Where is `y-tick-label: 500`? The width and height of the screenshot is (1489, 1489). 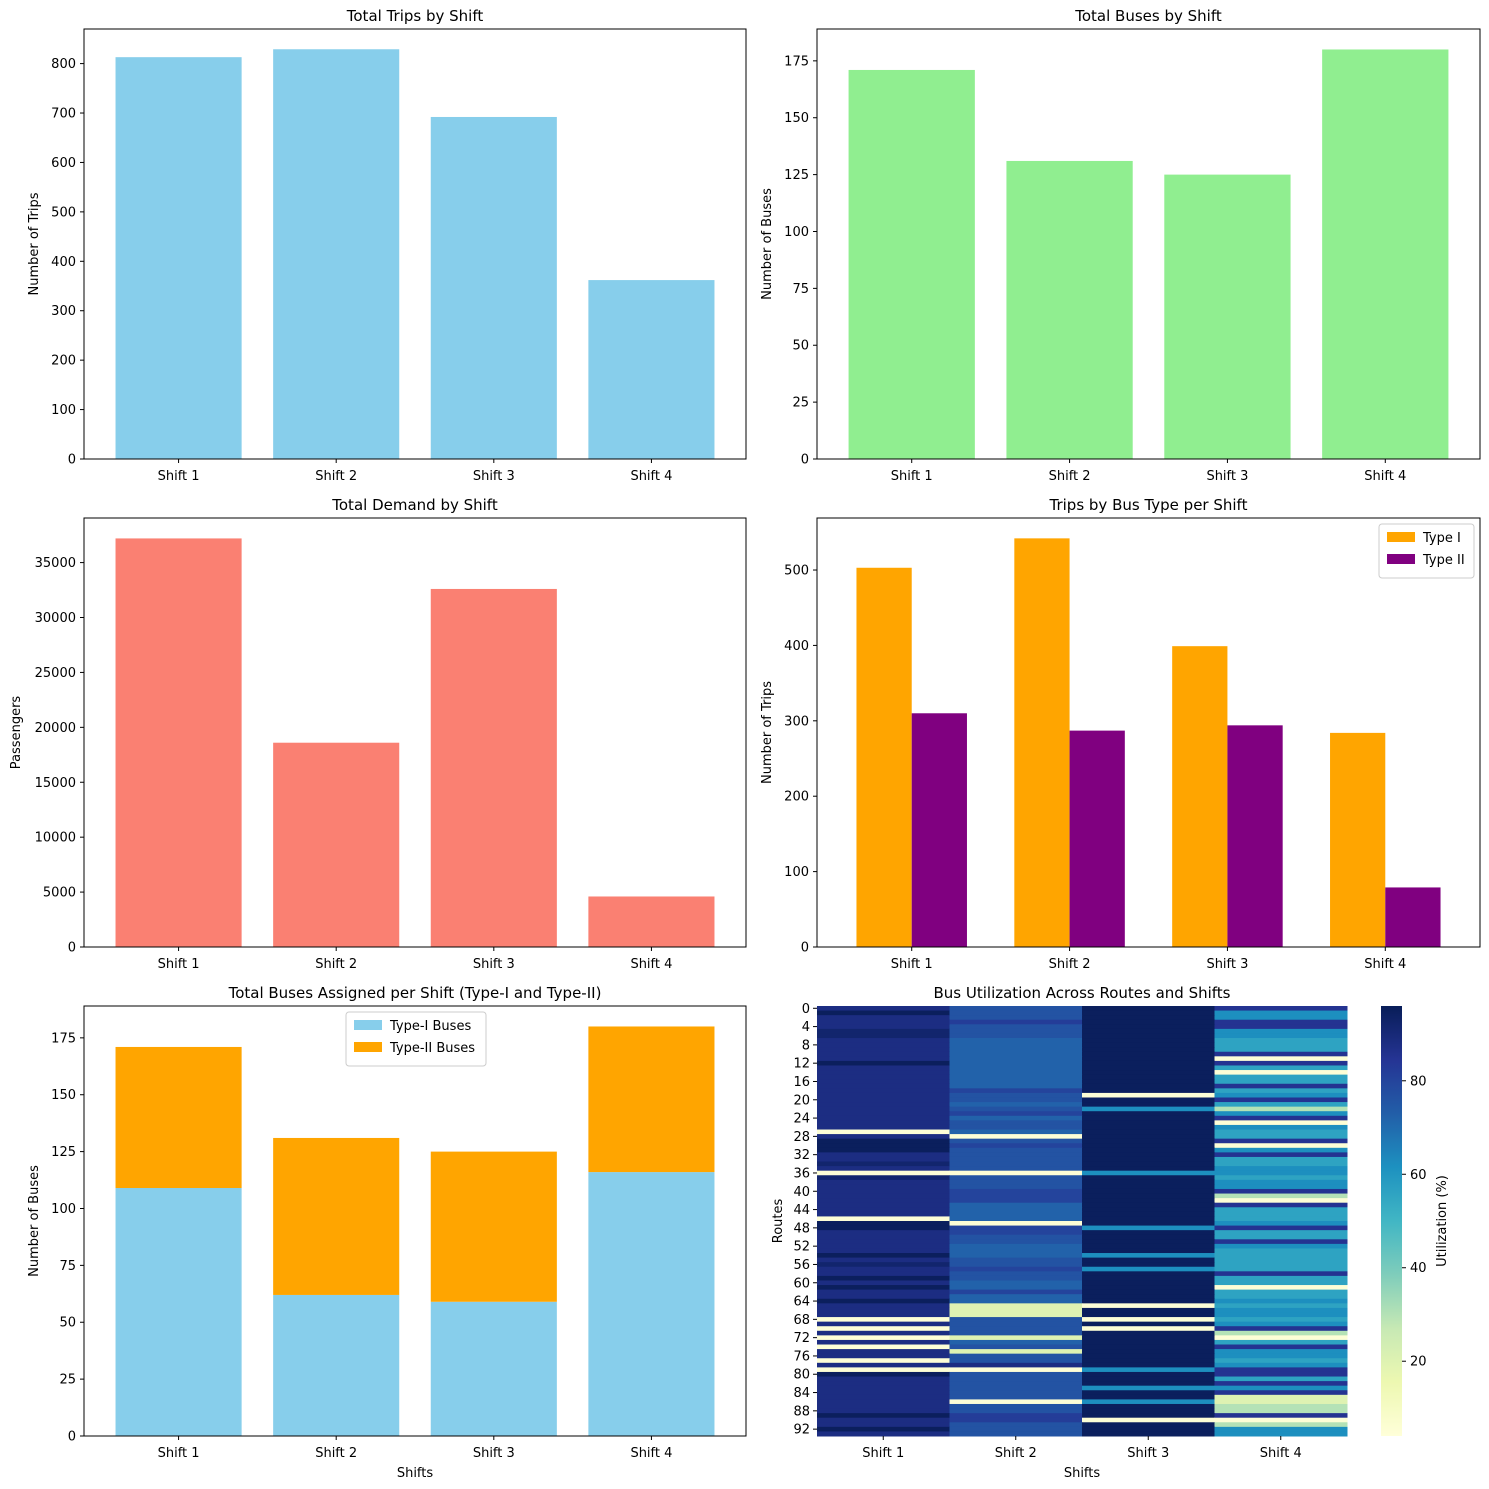
y-tick-label: 500 is located at coordinates (63, 212).